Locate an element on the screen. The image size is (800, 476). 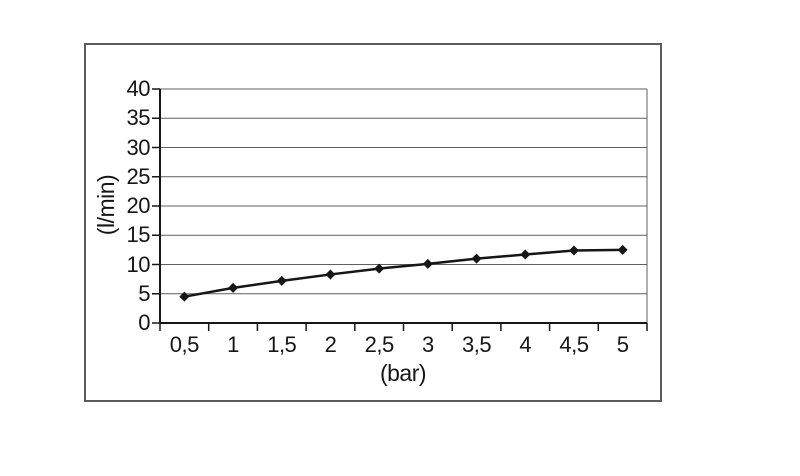
y-tick-label: 15 is located at coordinates (138, 235).